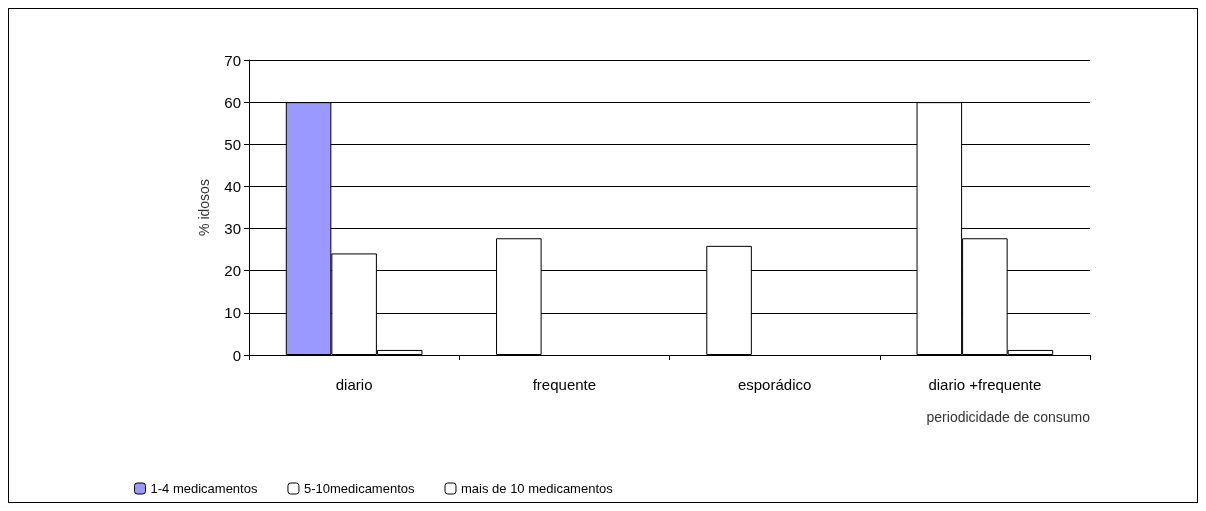 The height and width of the screenshot is (511, 1206). What do you see at coordinates (359, 488) in the screenshot?
I see `legend-label: 5-10medicamentos` at bounding box center [359, 488].